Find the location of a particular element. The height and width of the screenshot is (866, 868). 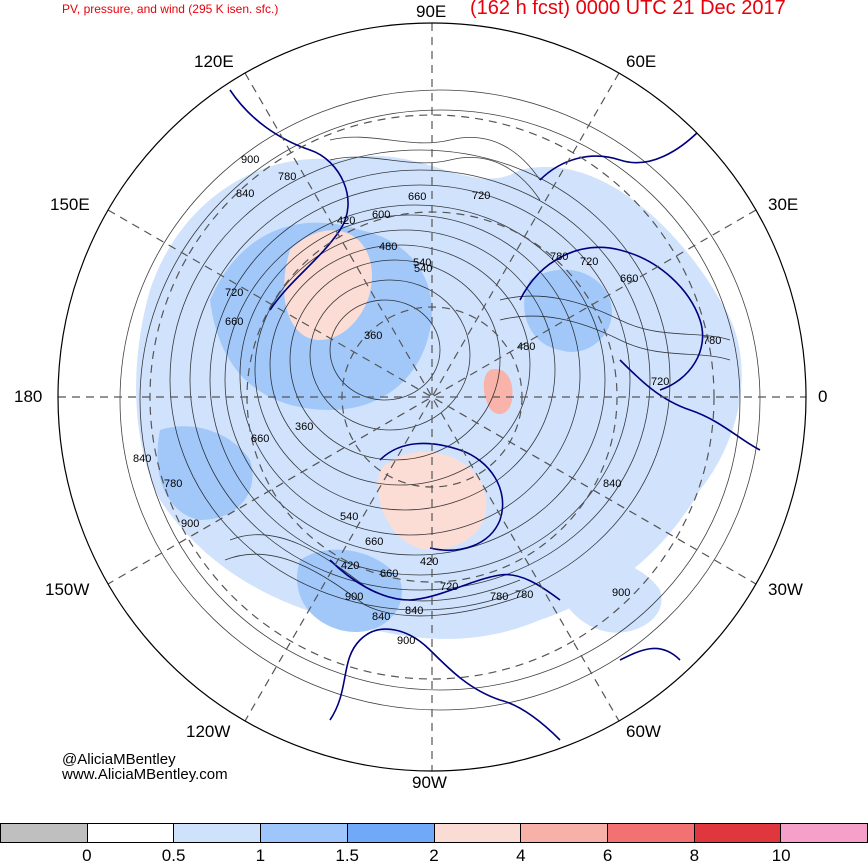

colorbar is located at coordinates (434, 833).